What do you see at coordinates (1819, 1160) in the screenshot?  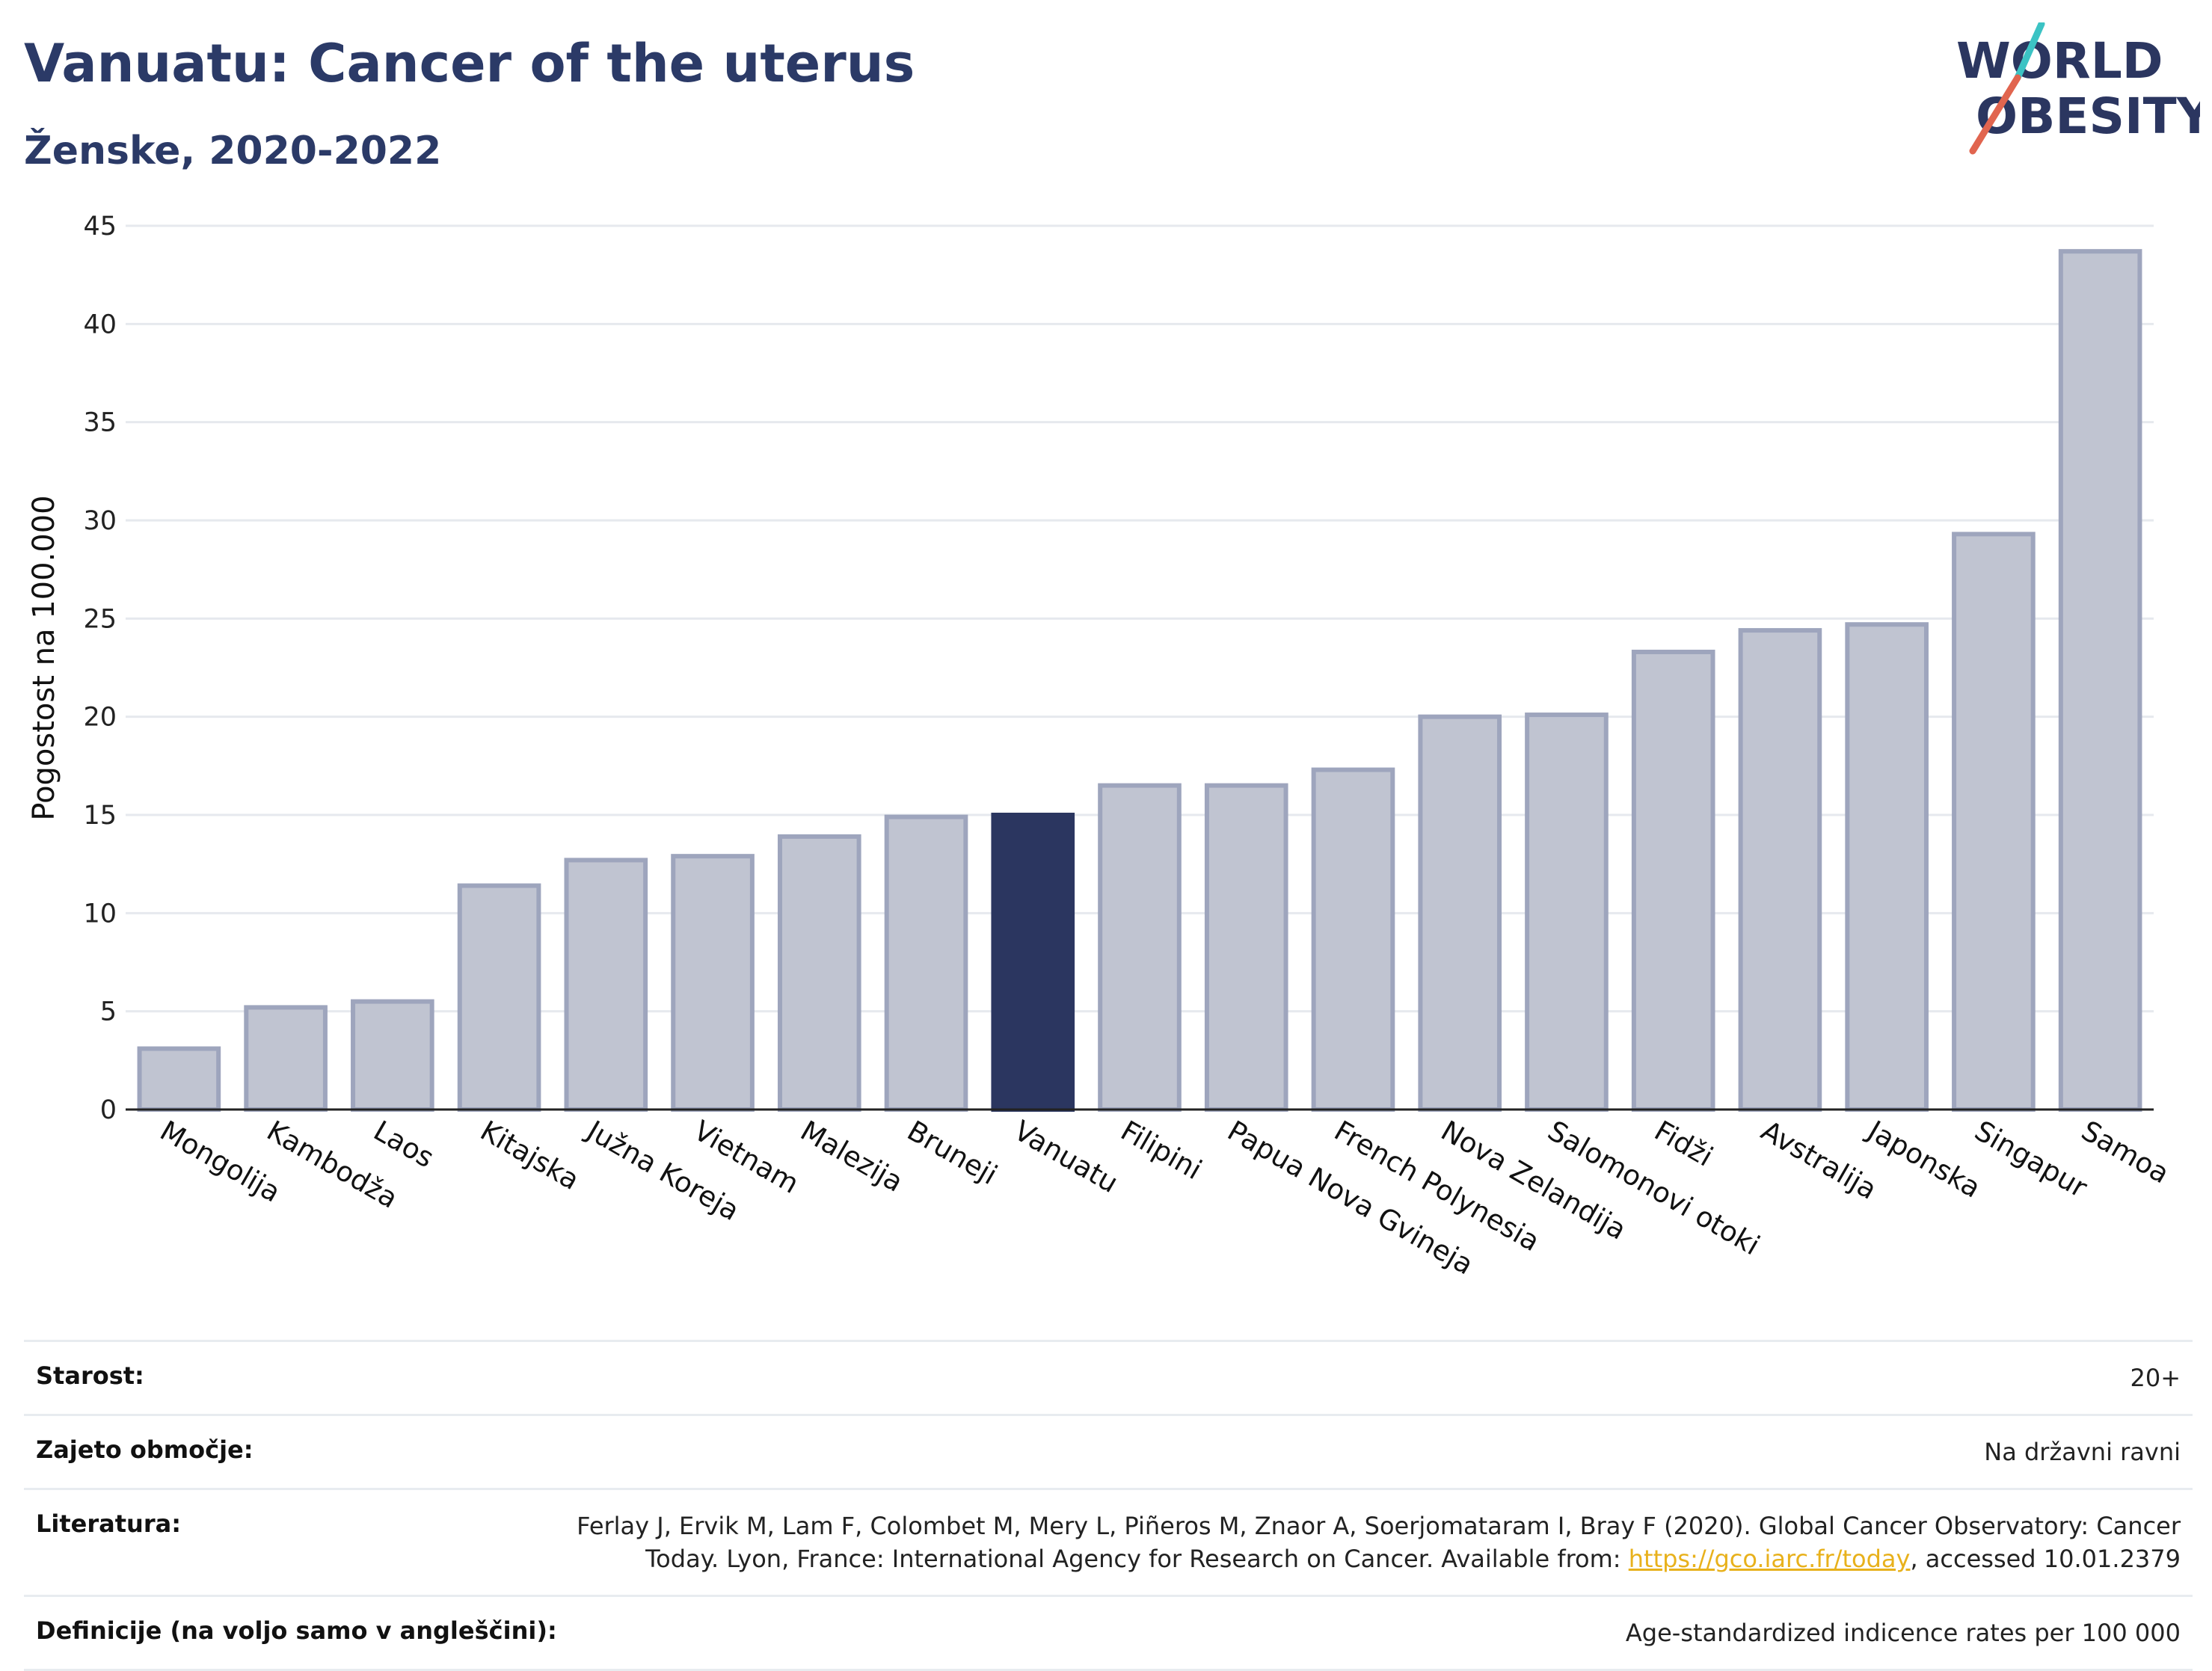 I see `x-tick-label: Avstralija` at bounding box center [1819, 1160].